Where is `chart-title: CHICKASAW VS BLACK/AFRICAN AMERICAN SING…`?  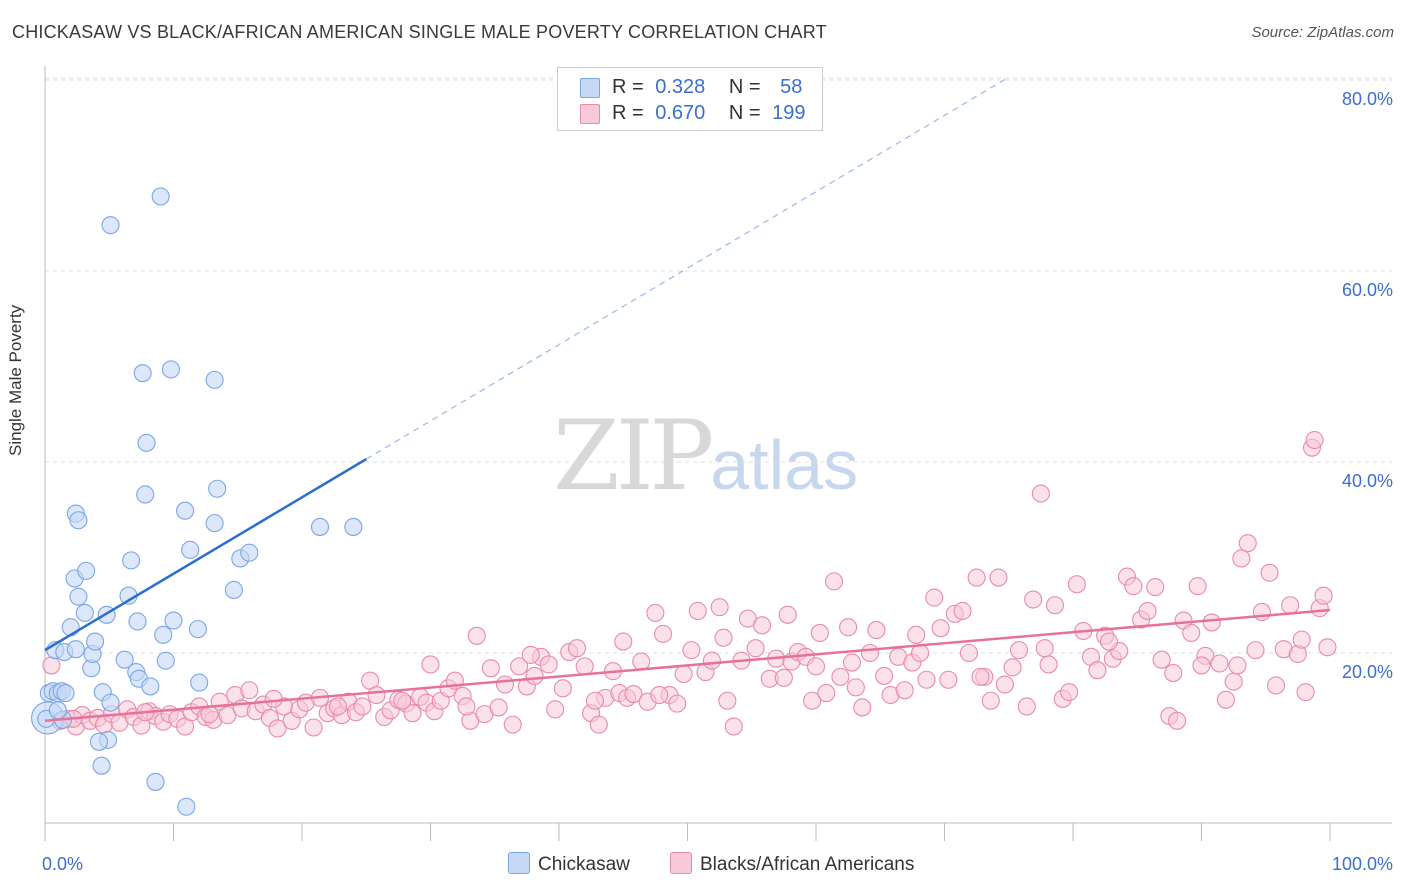 chart-title: CHICKASAW VS BLACK/AFRICAN AMERICAN SING… is located at coordinates (419, 32).